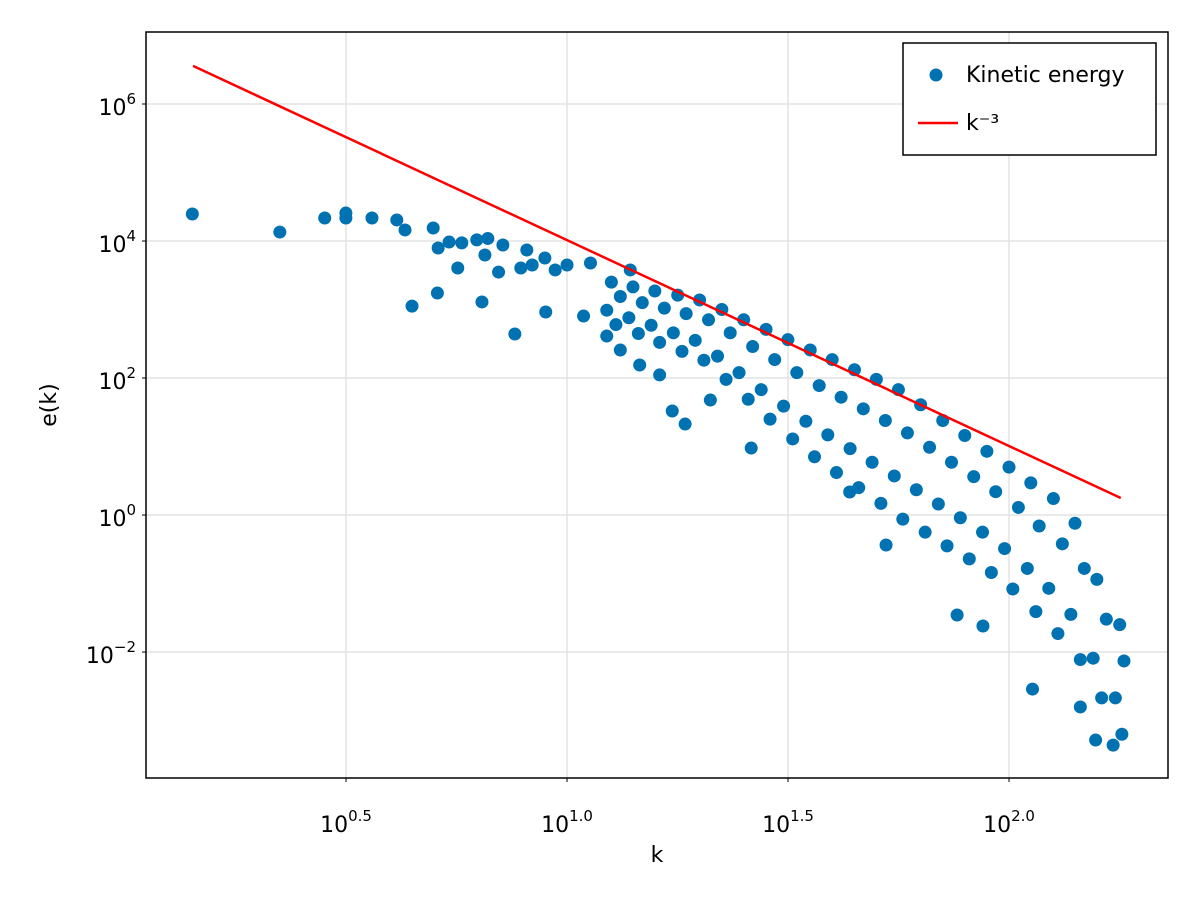 The height and width of the screenshot is (904, 1200). What do you see at coordinates (131, 99) in the screenshot?
I see `tick-exponent: 6` at bounding box center [131, 99].